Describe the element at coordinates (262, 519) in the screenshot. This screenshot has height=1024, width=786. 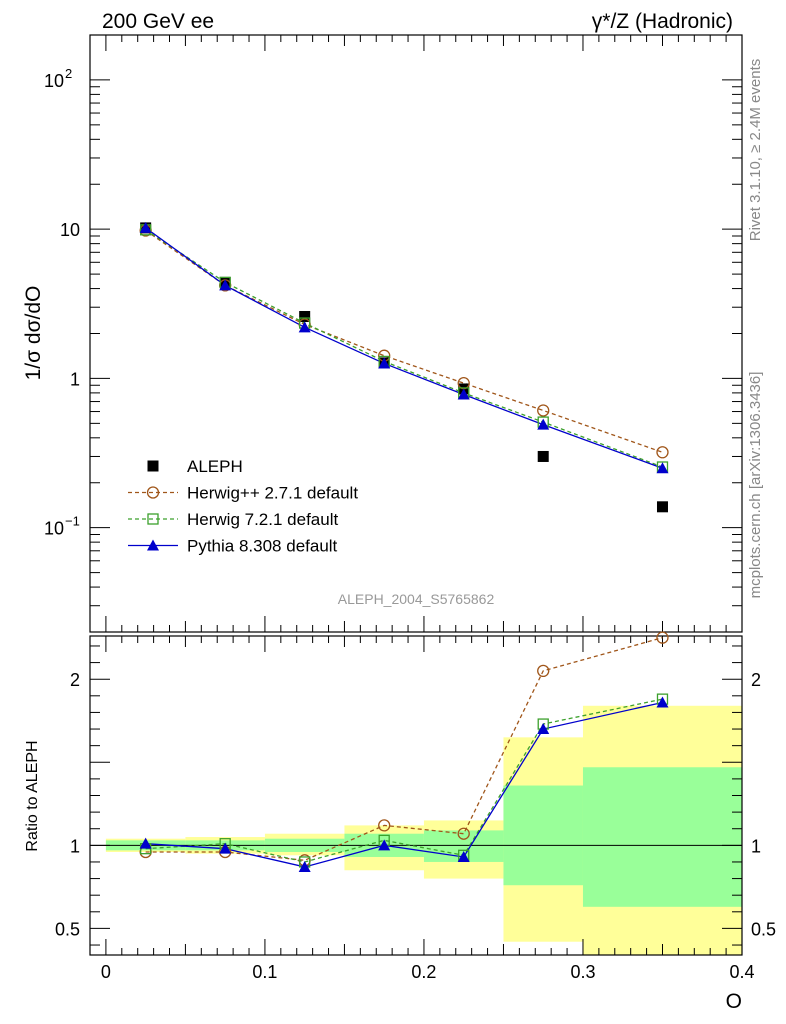
I see `legend-label-2: Herwig 7.2.1 default` at that location.